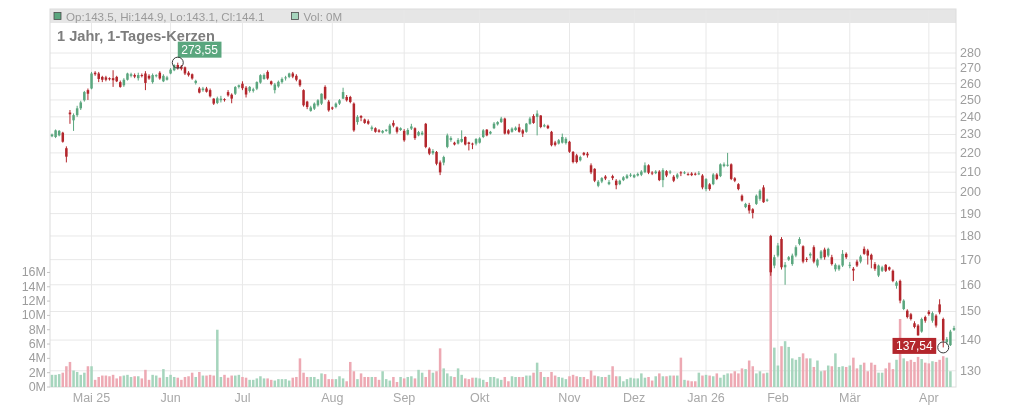 The height and width of the screenshot is (409, 1024). I want to click on y2-tick-label: 4M, so click(37, 358).